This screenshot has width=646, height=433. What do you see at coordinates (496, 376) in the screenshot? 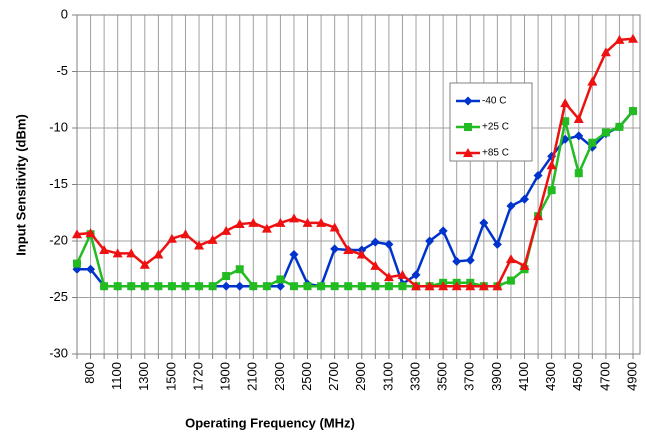
I see `x-tick-label: 3900` at bounding box center [496, 376].